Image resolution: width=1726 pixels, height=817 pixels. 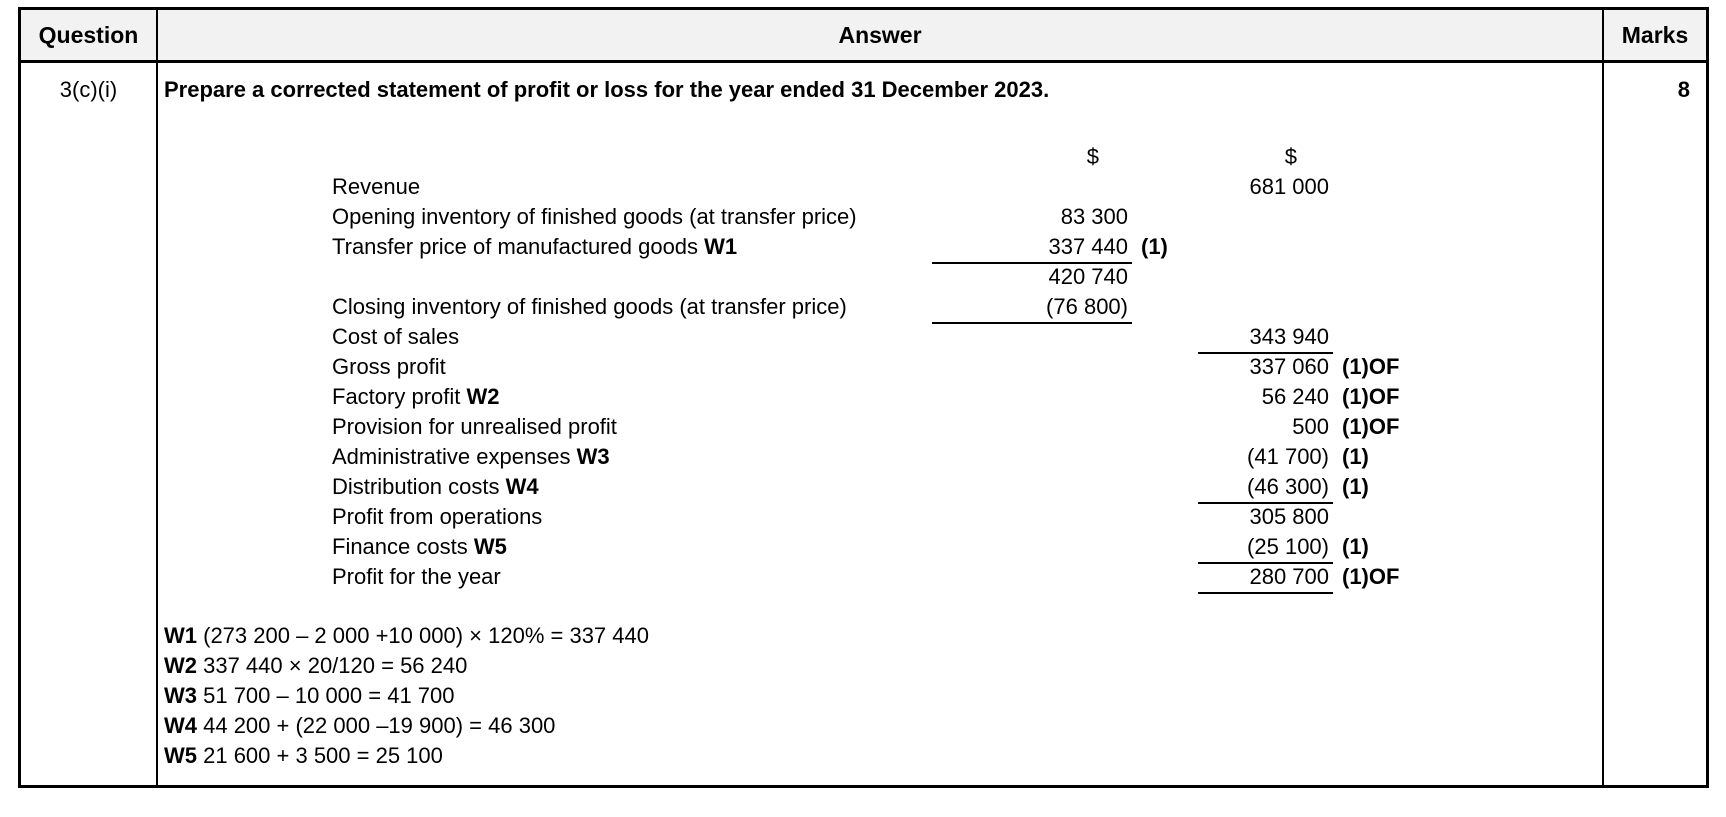 I want to click on amount-column-2: 343 940, so click(x=1265, y=338).